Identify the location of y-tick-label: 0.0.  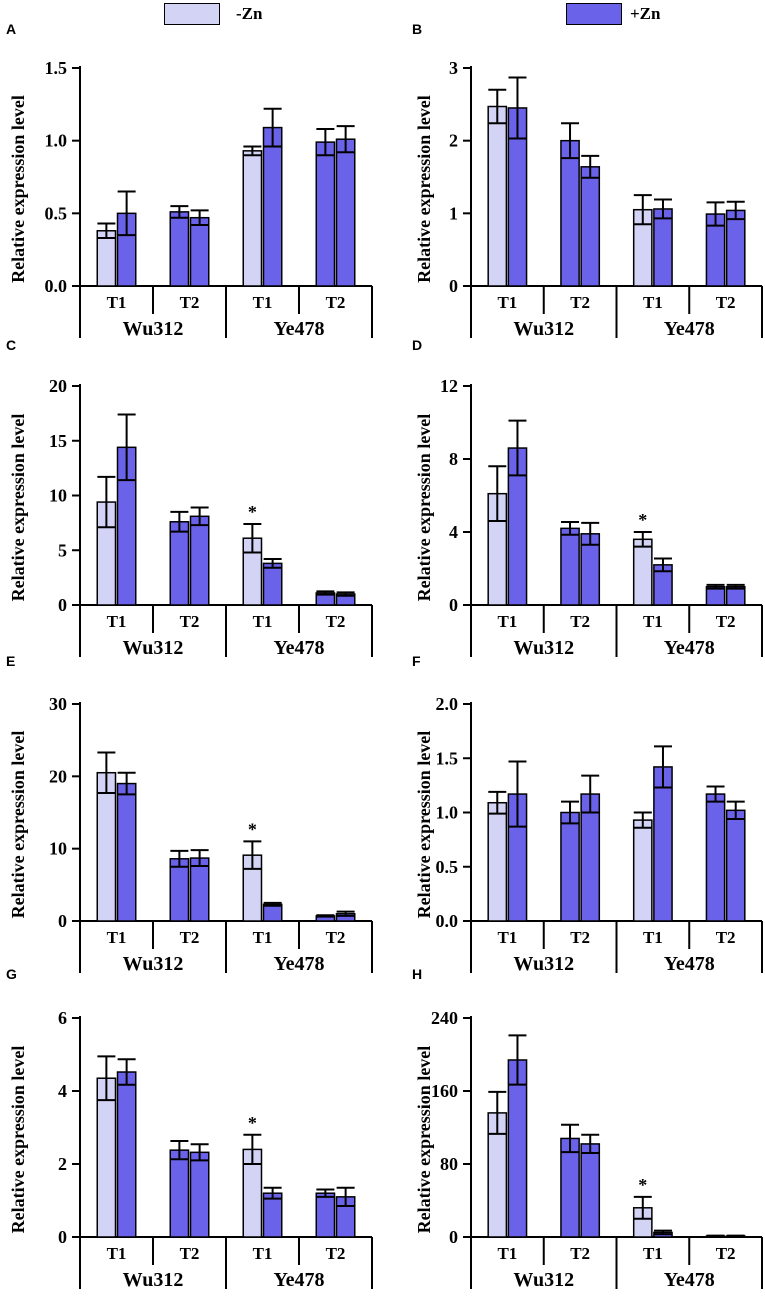
(447, 921).